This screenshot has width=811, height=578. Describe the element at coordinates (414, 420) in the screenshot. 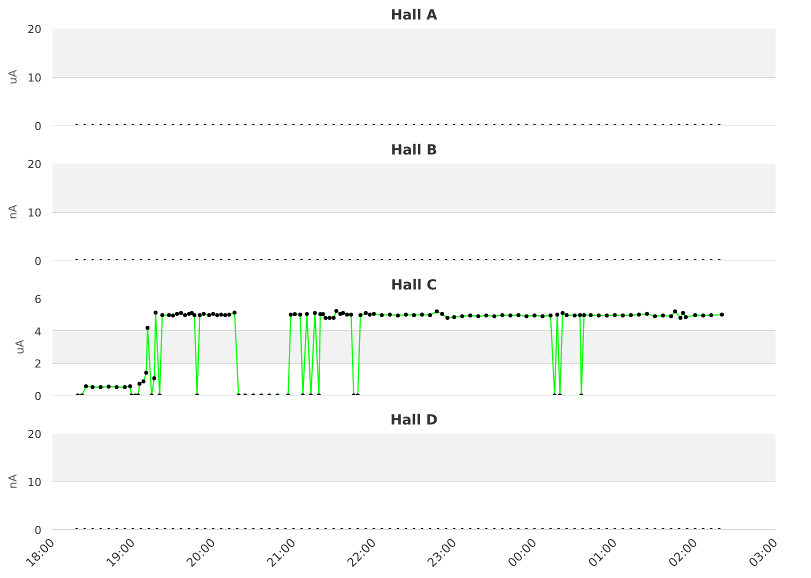

I see `chart-title: Hall D` at that location.